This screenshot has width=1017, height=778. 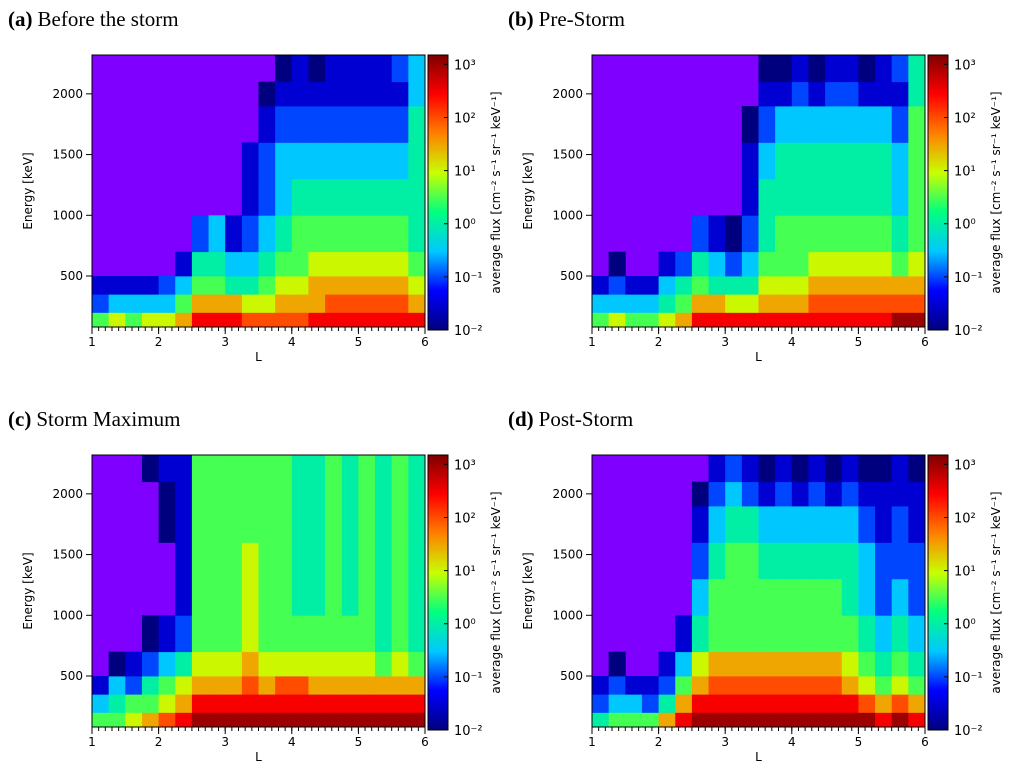 I want to click on y-tick-label: 1500, so click(x=67, y=155).